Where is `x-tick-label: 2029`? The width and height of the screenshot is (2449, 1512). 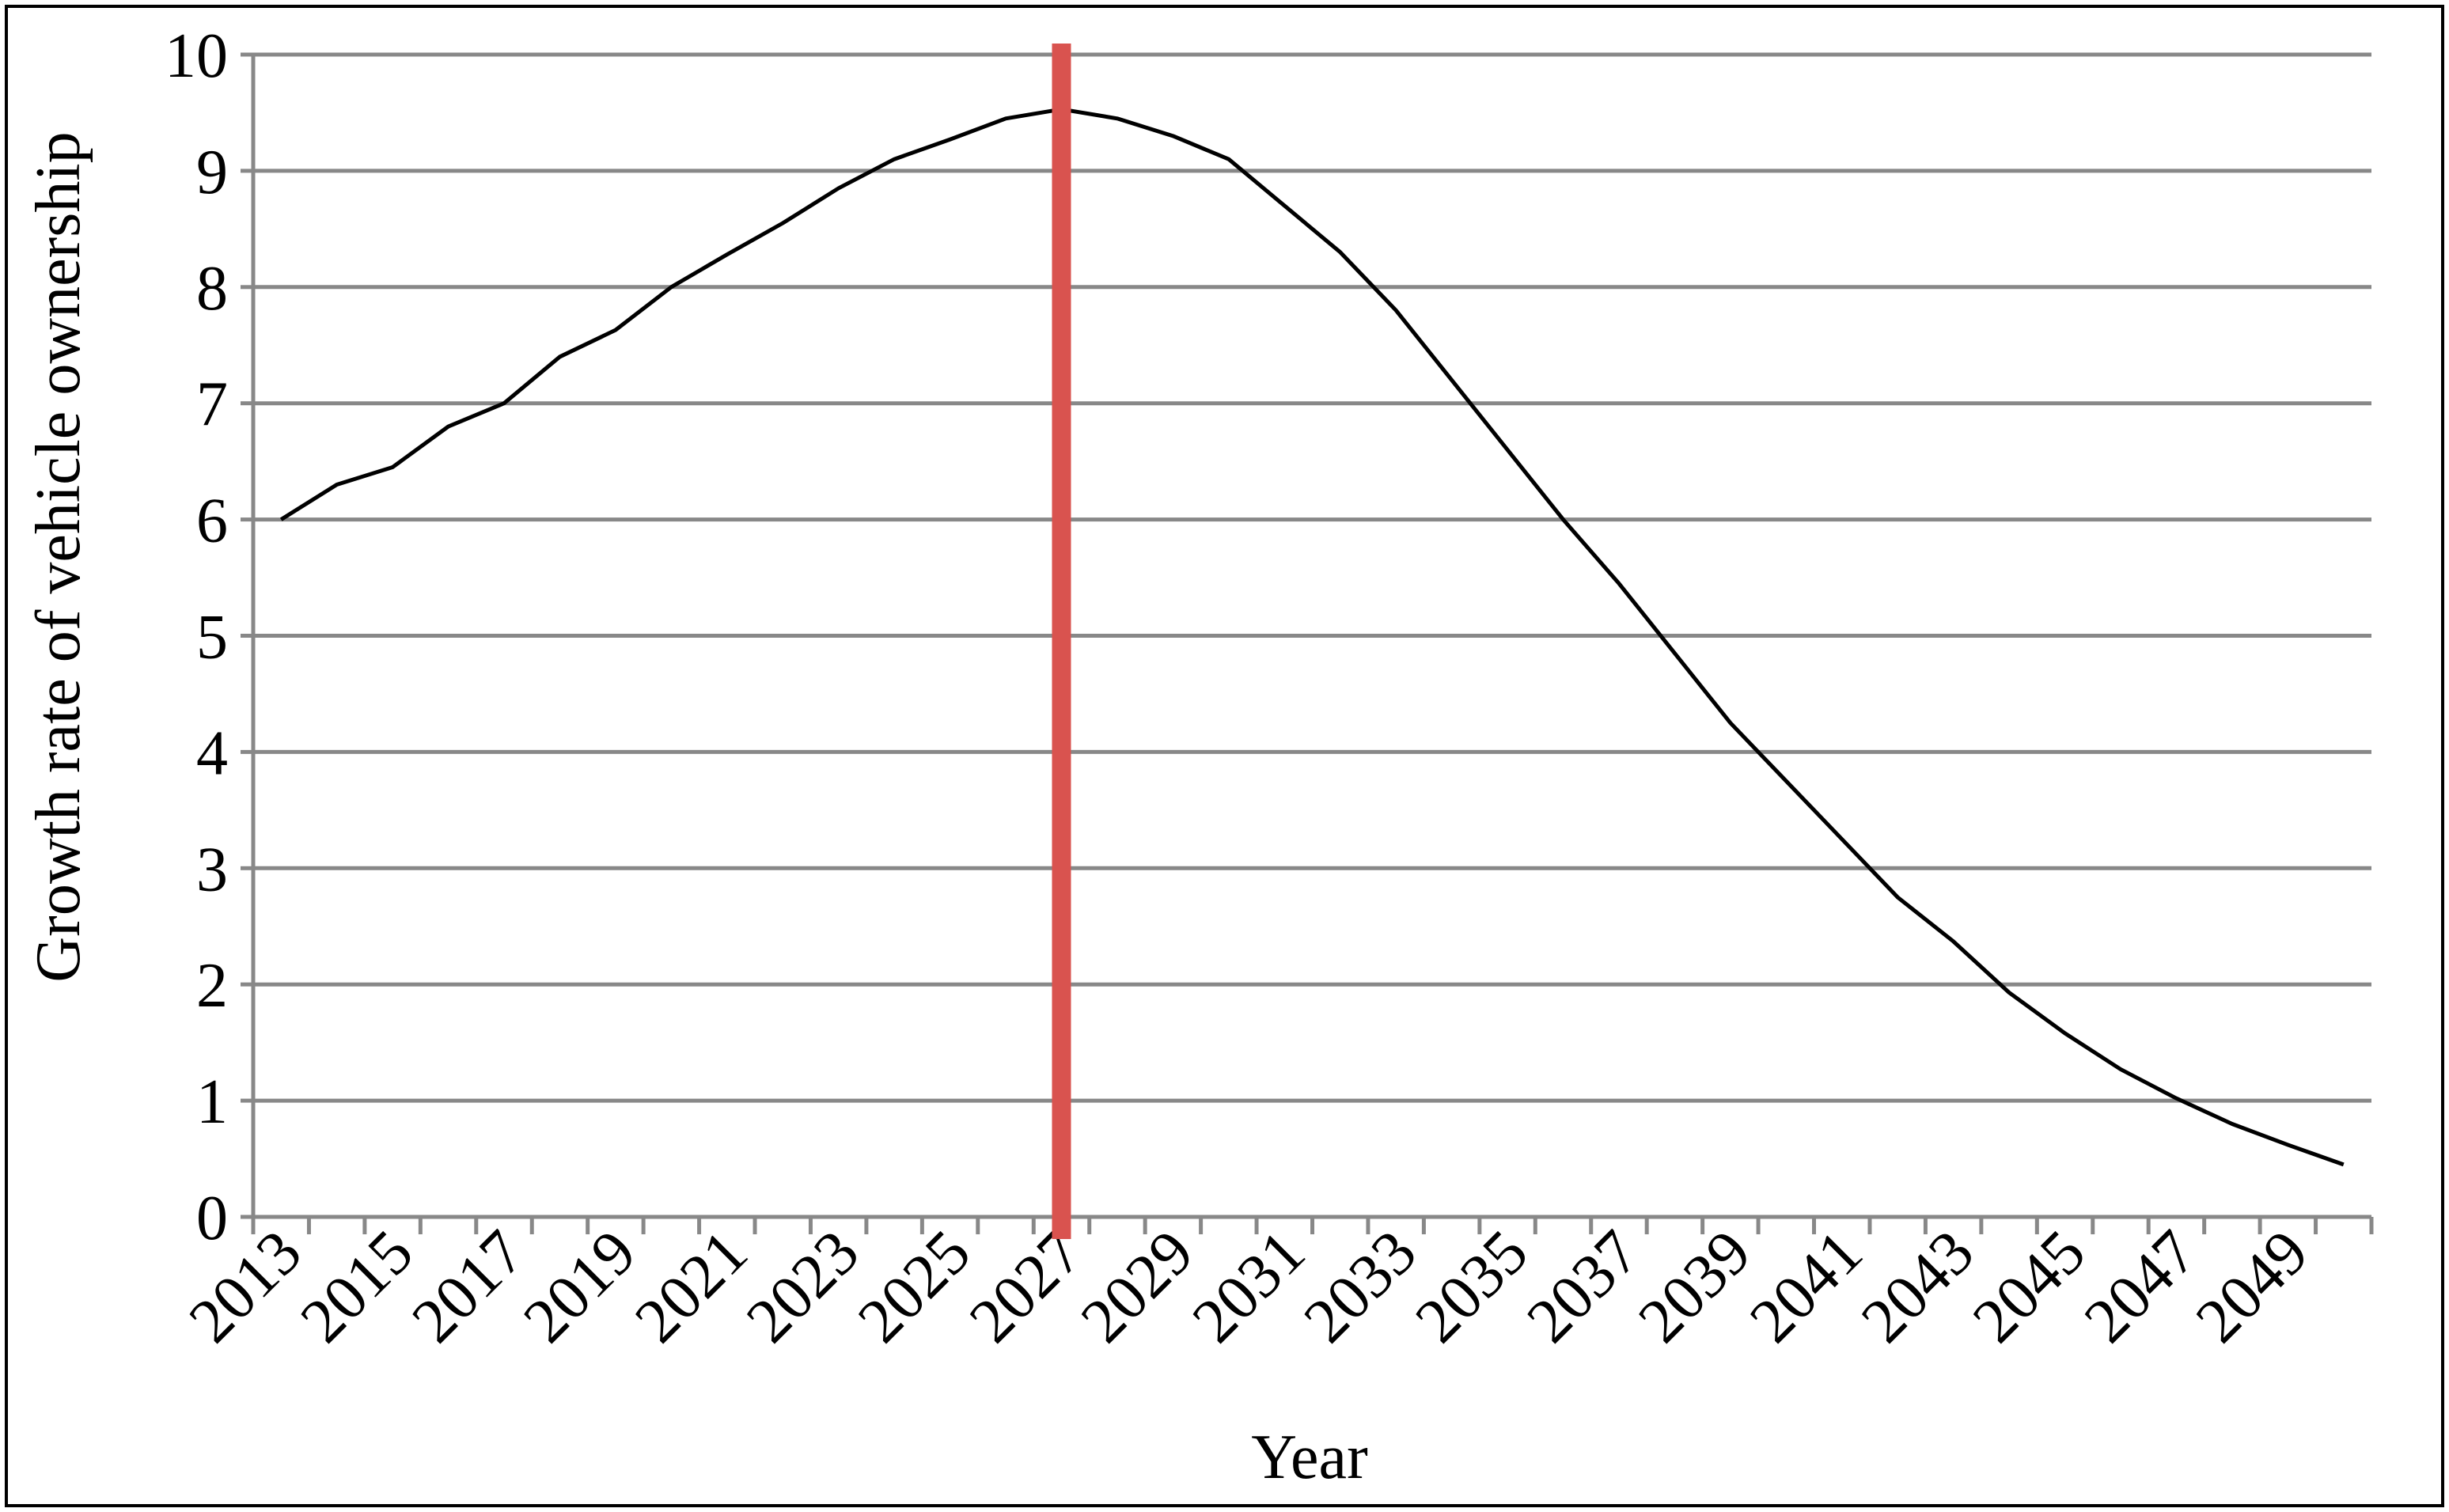 x-tick-label: 2029 is located at coordinates (1137, 1287).